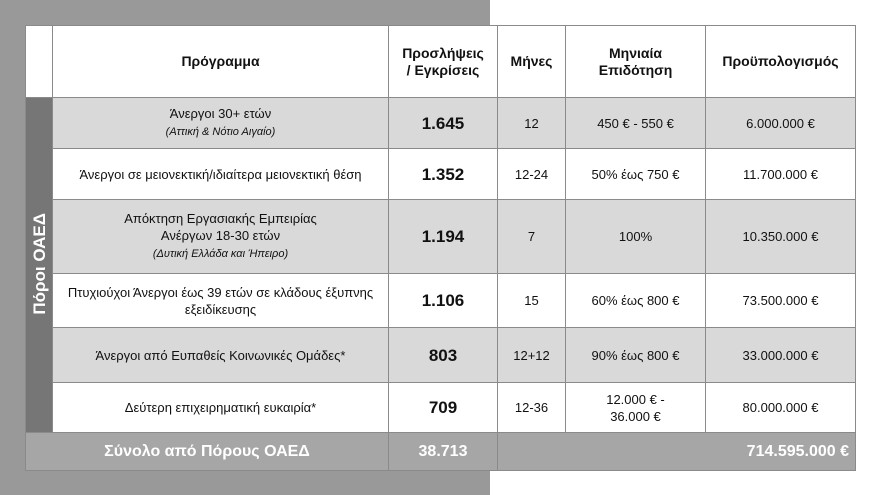 The width and height of the screenshot is (880, 495). Describe the element at coordinates (39, 265) in the screenshot. I see `side-label: Πόροι ΟΑΕΔ` at that location.